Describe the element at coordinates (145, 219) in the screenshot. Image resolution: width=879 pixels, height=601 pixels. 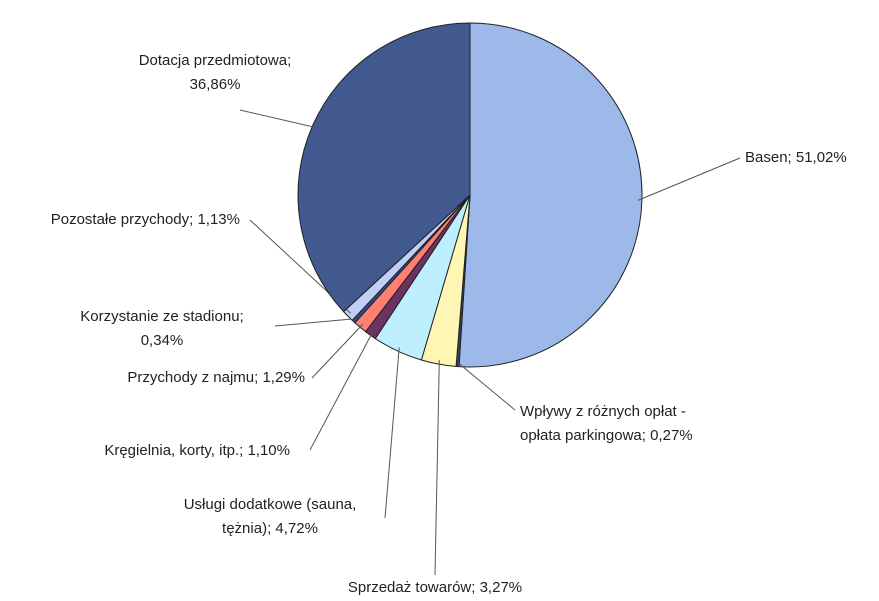
I see `data-label: Pozostałe przychody; 1,13%` at that location.